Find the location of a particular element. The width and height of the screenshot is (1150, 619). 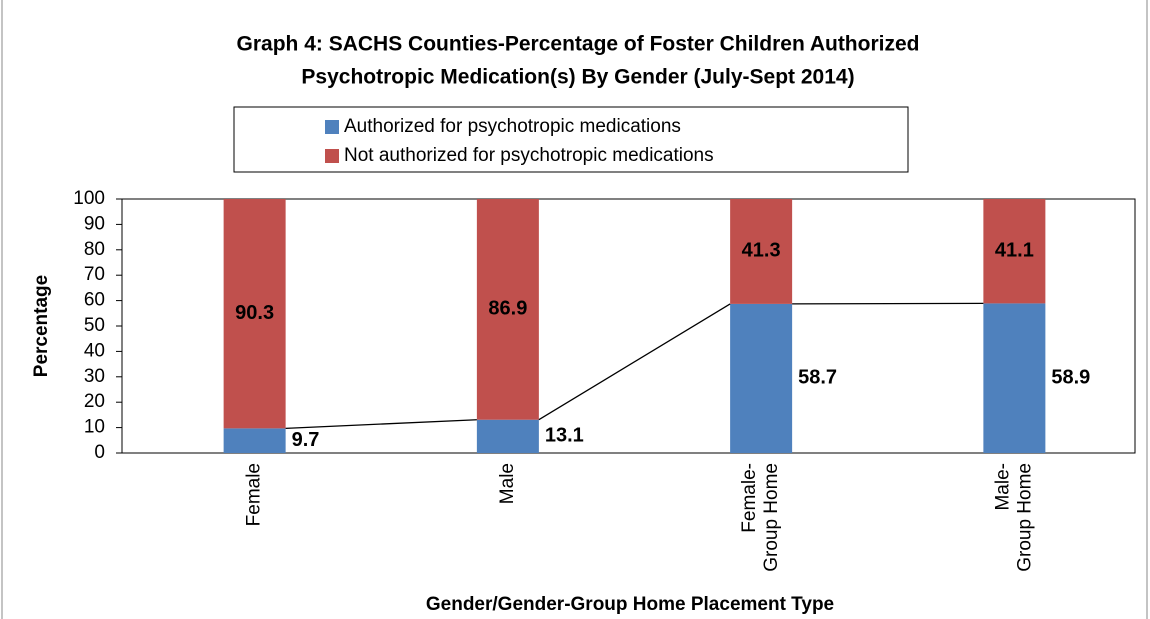

y-tick-label: 100 is located at coordinates (89, 198).